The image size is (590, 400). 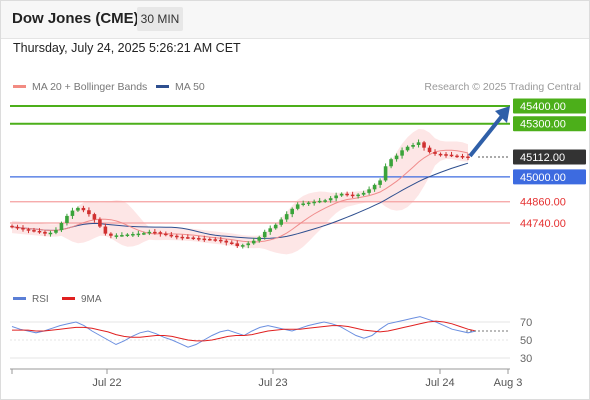 I want to click on level-label: 45400.00, so click(x=543, y=107).